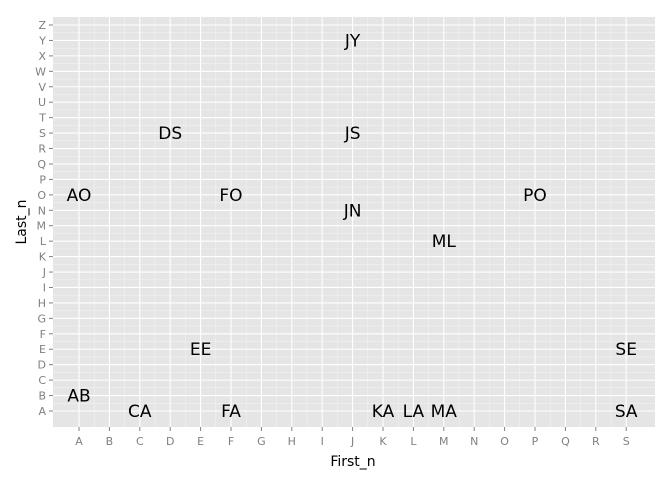  I want to click on x-tick-label: H, so click(292, 441).